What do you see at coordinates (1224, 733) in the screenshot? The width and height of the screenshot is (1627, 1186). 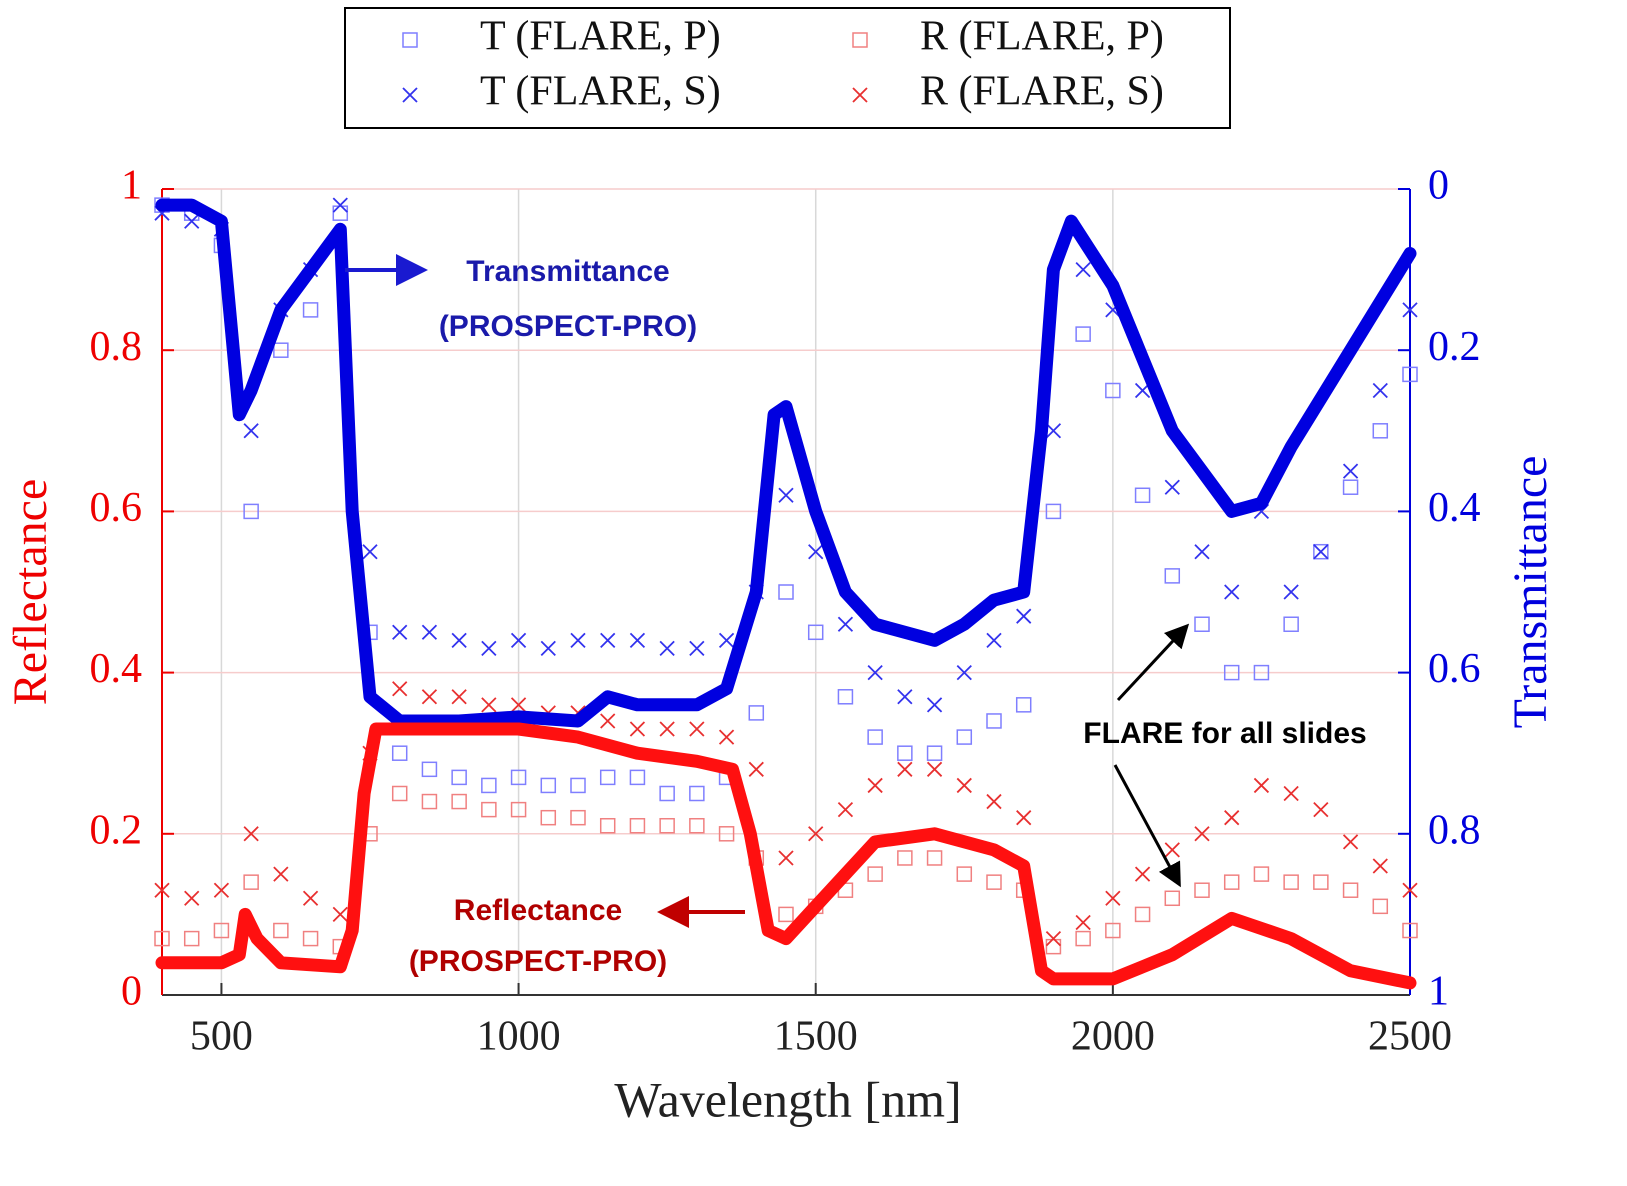 I see `annotation: FLARE for all slides` at bounding box center [1224, 733].